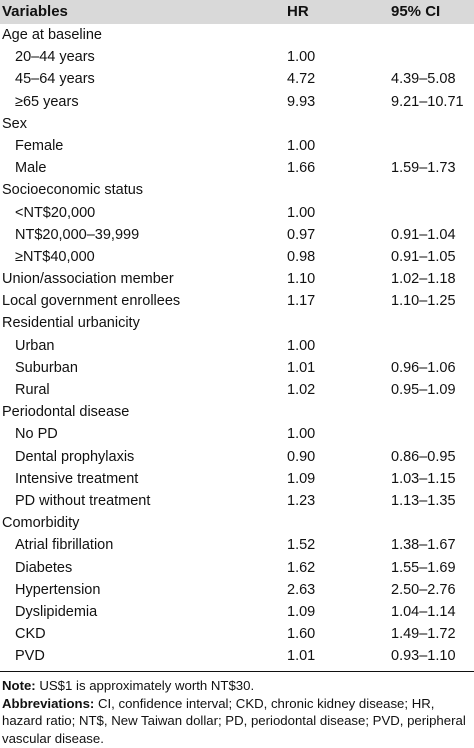 This screenshot has height=748, width=474. What do you see at coordinates (88, 279) in the screenshot?
I see `row-variable: Union/association member` at bounding box center [88, 279].